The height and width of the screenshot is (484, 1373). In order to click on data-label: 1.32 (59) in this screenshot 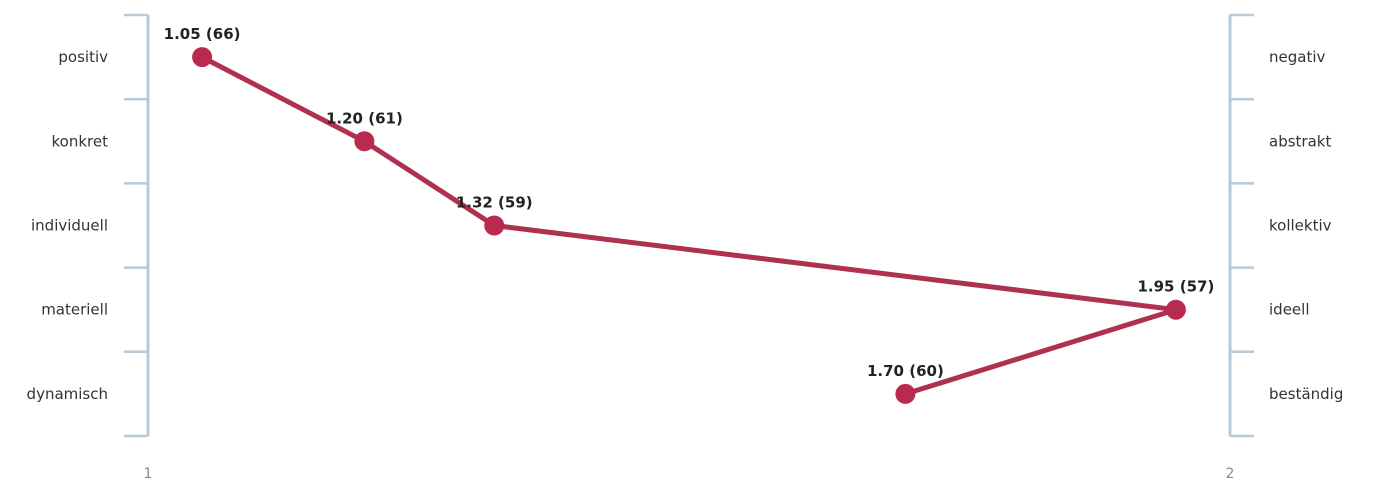, I will do `click(494, 203)`.